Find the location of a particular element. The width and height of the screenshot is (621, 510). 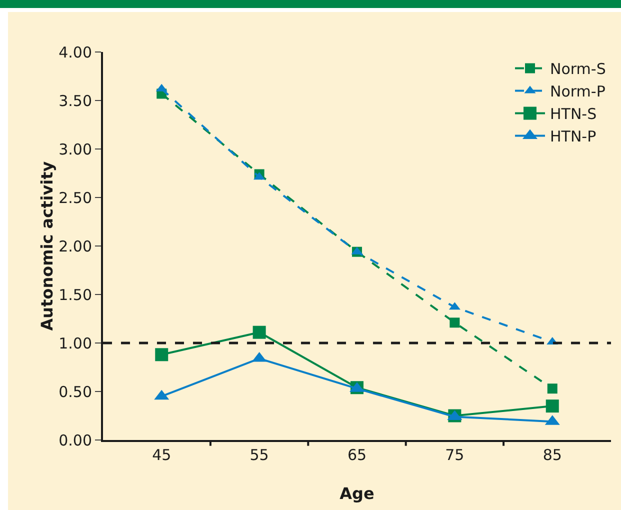

x-tick-label: 75 is located at coordinates (454, 455).